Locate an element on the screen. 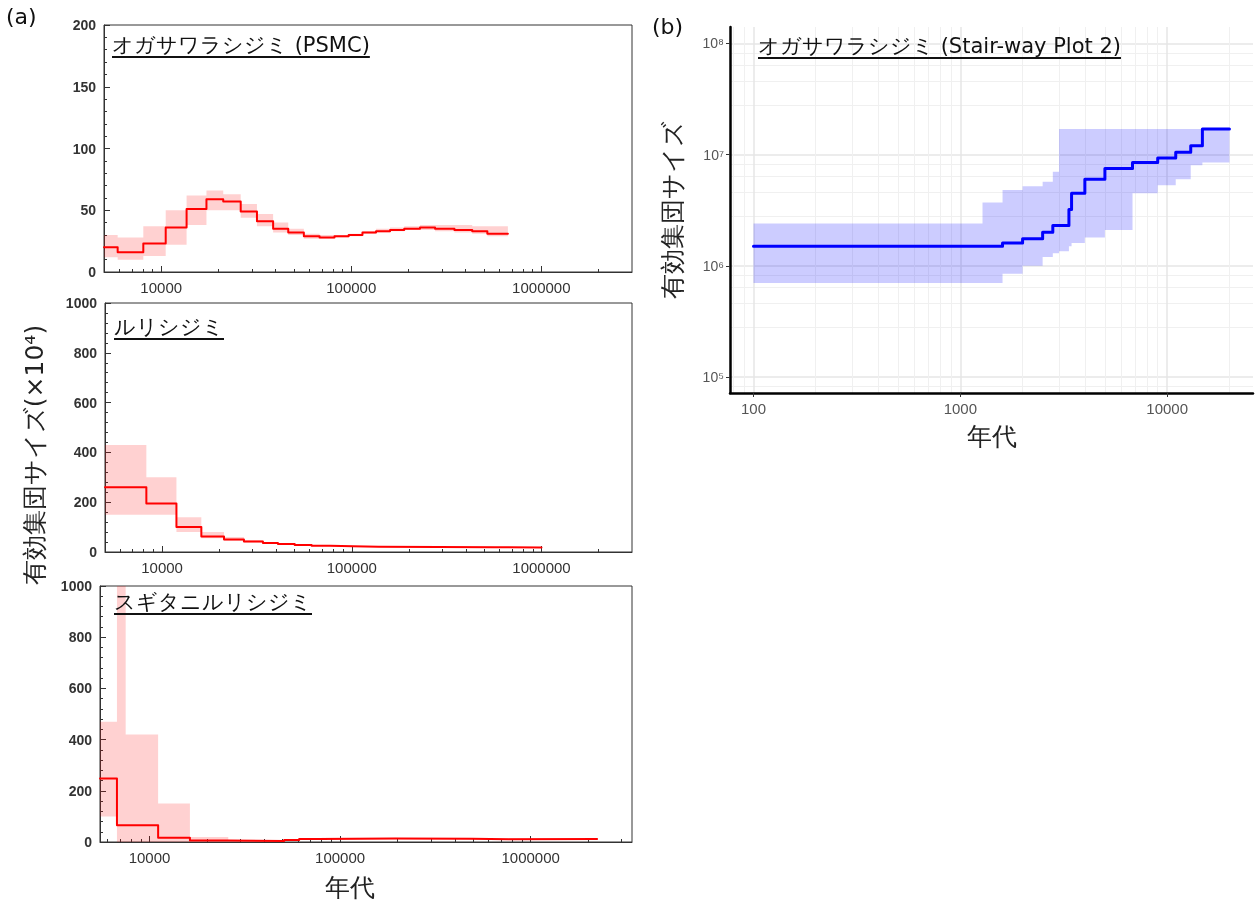  text: ルリシジミ is located at coordinates (169, 327).